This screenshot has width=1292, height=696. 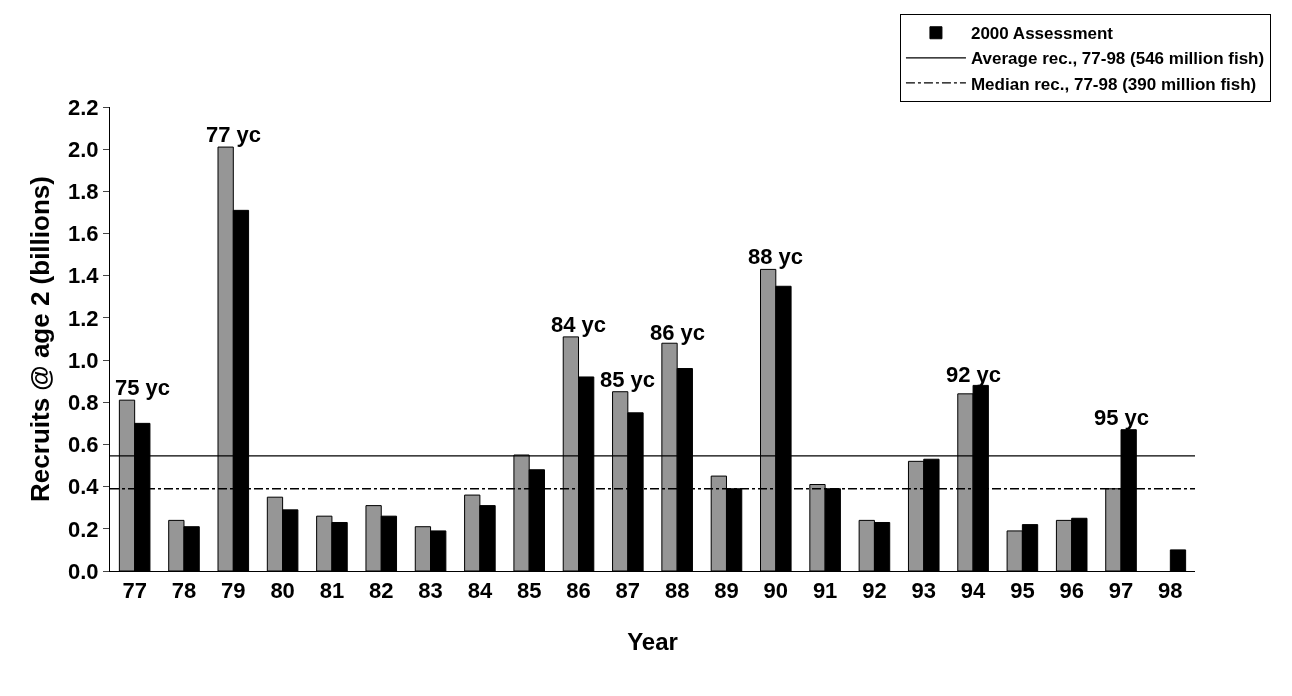 I want to click on y-tick-label: 0.8, so click(x=83, y=402).